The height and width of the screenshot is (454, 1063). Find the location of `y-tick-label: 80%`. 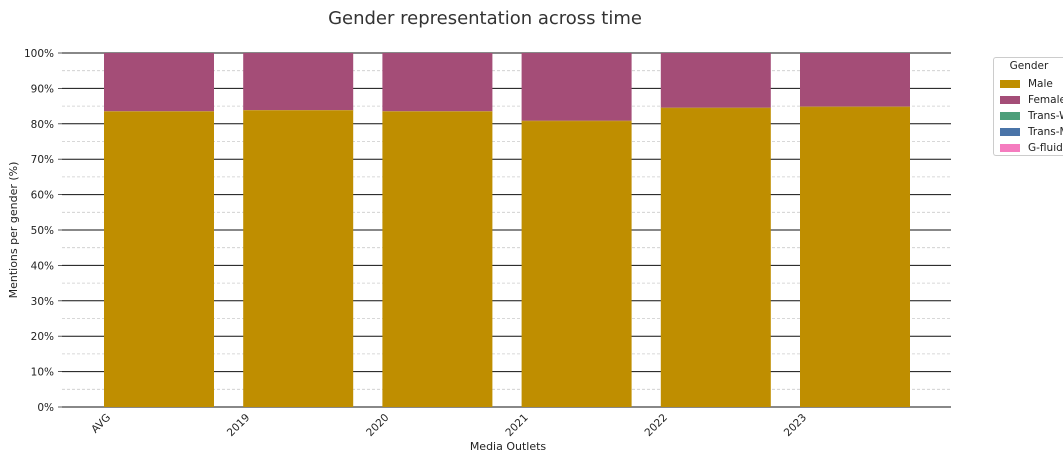

y-tick-label: 80% is located at coordinates (42, 125).